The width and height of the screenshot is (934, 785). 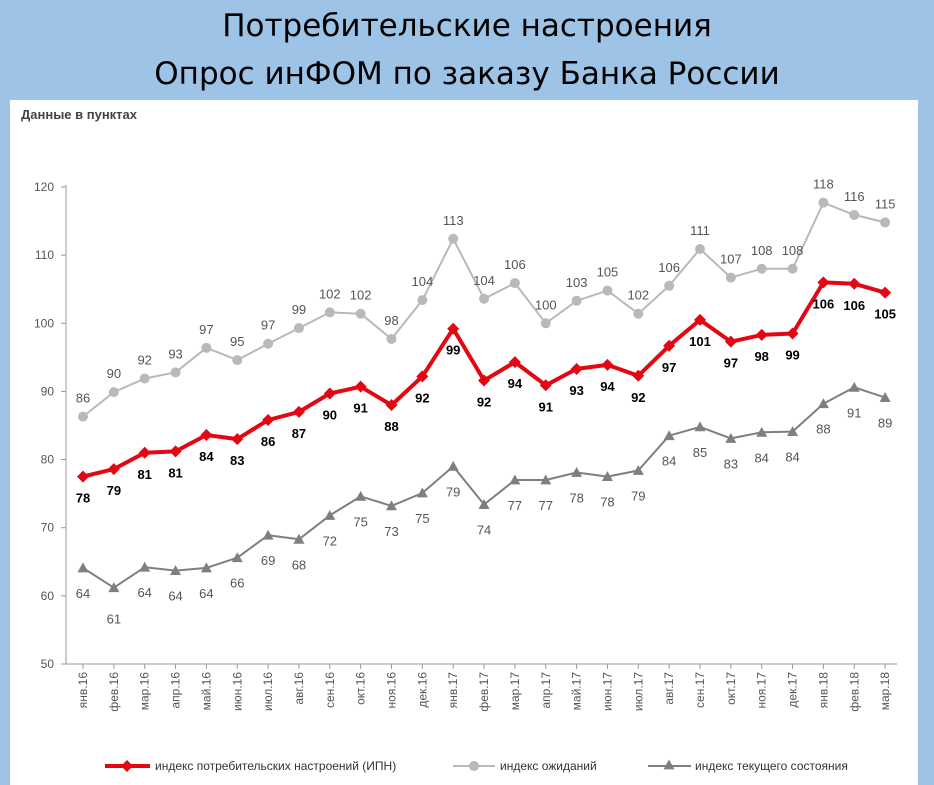 I want to click on x-tick-label: июн.16, so click(x=237, y=691).